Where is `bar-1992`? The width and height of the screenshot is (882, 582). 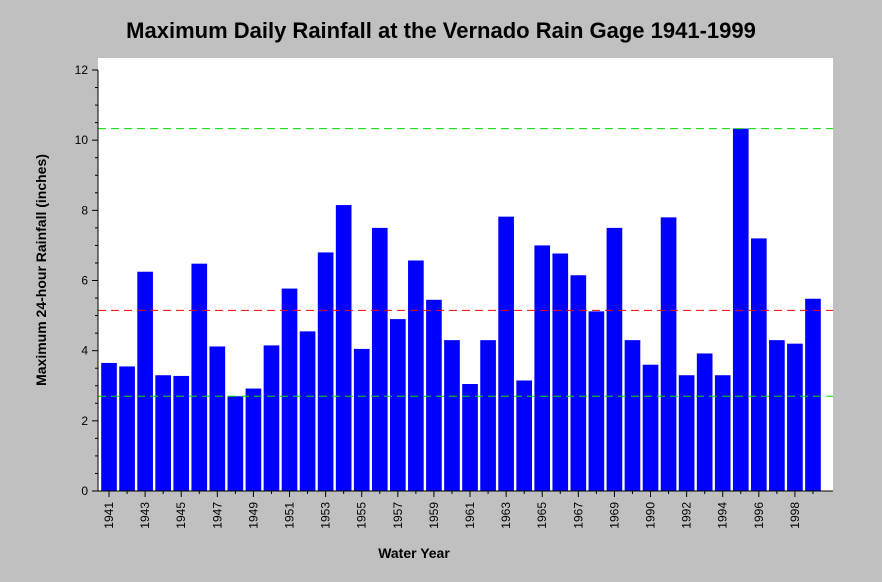 bar-1992 is located at coordinates (686, 433).